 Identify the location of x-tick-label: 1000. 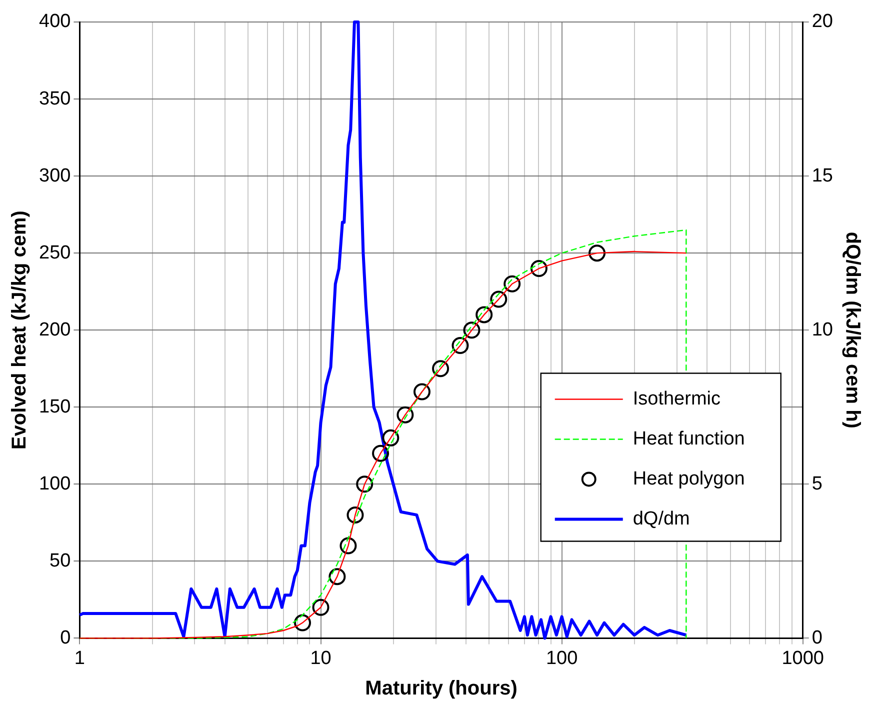
(803, 658).